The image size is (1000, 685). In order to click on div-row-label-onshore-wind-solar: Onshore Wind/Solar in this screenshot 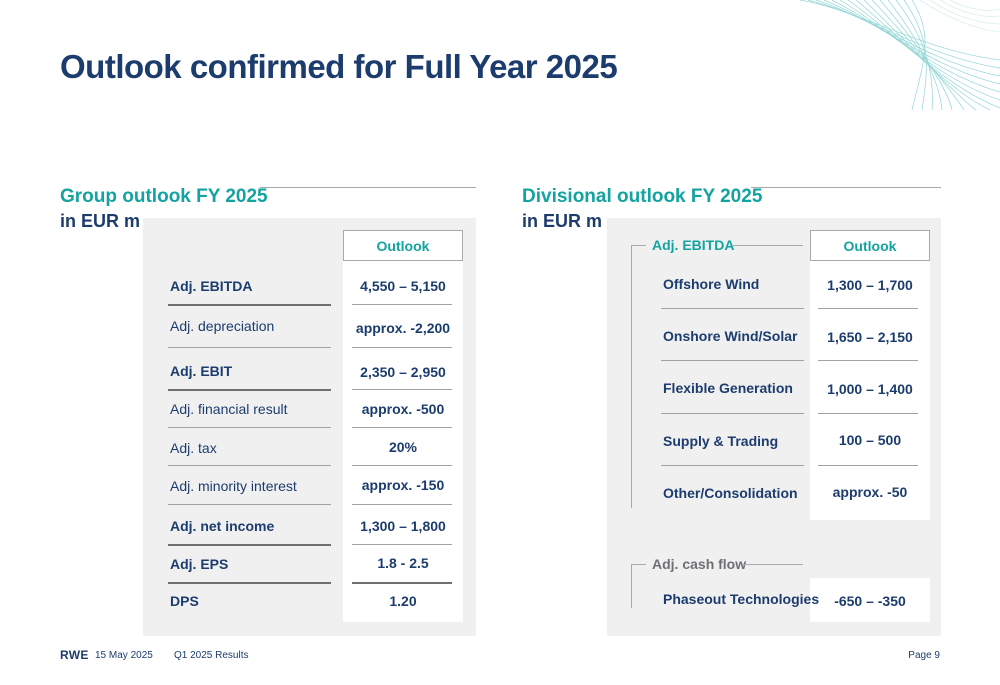, I will do `click(730, 336)`.